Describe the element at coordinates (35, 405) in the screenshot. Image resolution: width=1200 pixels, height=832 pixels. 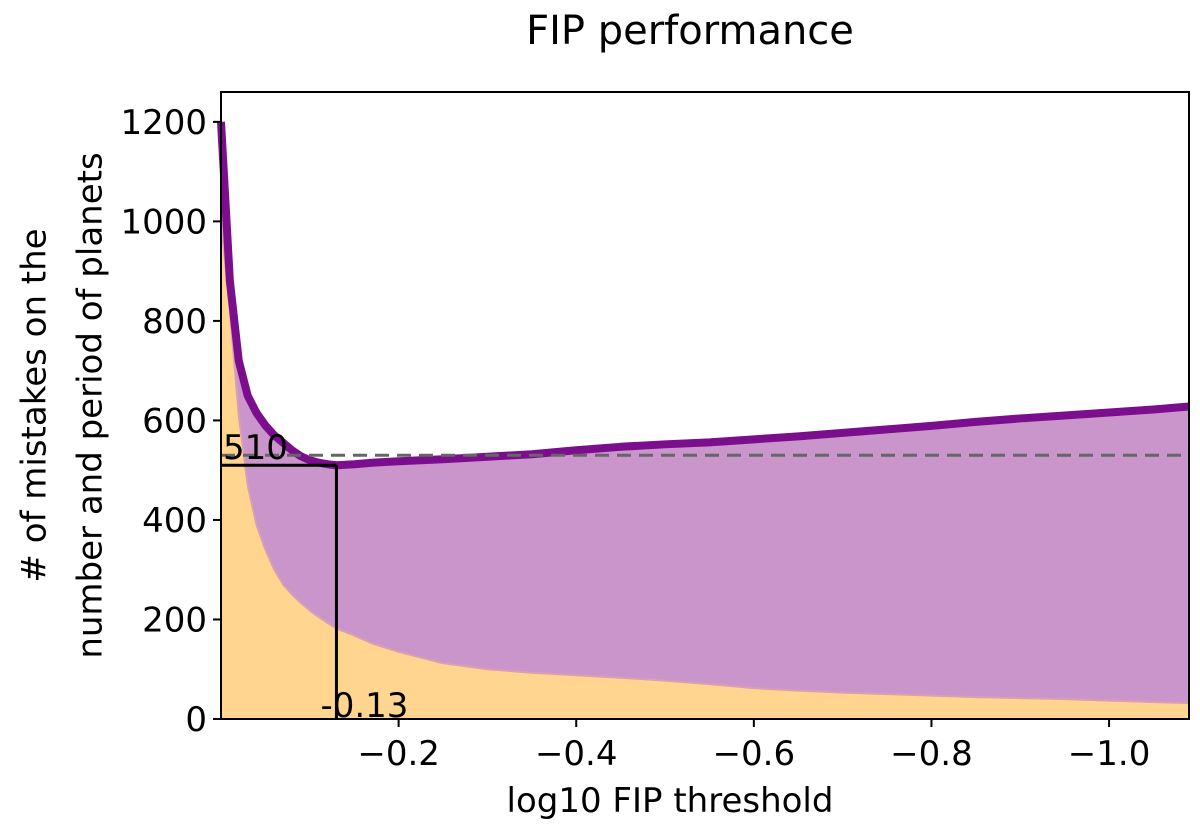
I see `y-axis-label-line-1: # of mistakes on the` at that location.